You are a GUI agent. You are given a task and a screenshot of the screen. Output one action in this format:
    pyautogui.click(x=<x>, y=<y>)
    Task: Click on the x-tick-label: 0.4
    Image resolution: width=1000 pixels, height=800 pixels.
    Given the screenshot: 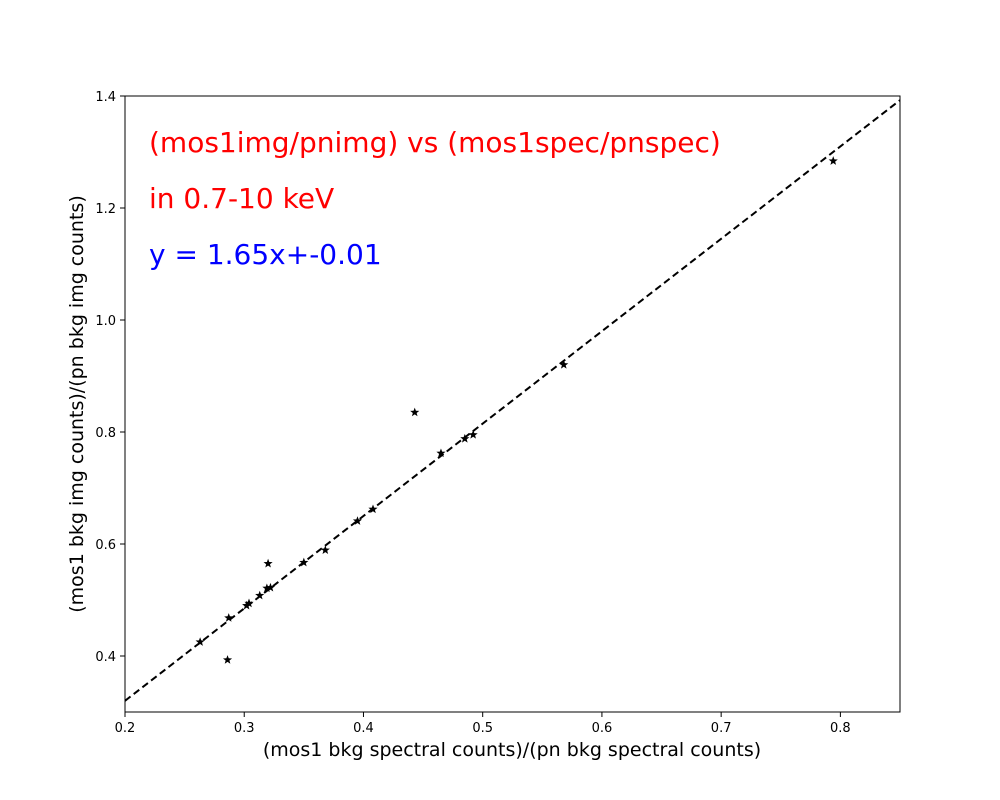 What is the action you would take?
    pyautogui.click(x=363, y=728)
    